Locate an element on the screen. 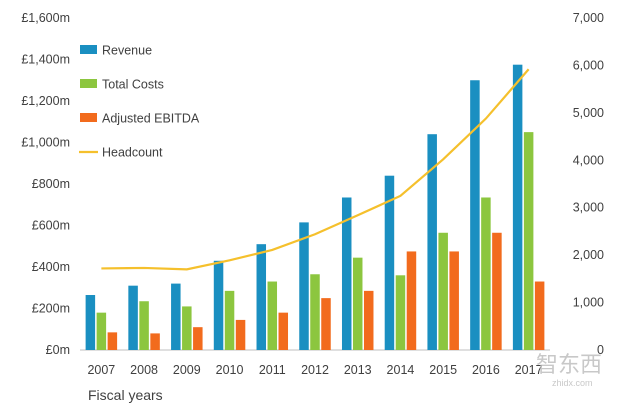 The height and width of the screenshot is (408, 640). bar-adjusted-ebitda-2009 is located at coordinates (198, 338).